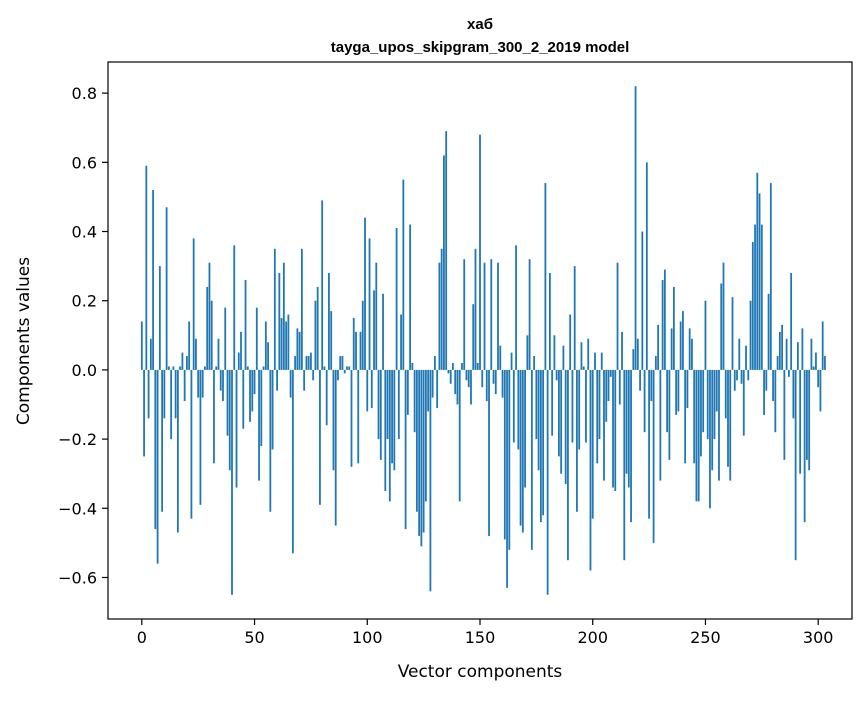 The height and width of the screenshot is (701, 867). Describe the element at coordinates (77, 577) in the screenshot. I see `y-tick-label: −0.6` at that location.